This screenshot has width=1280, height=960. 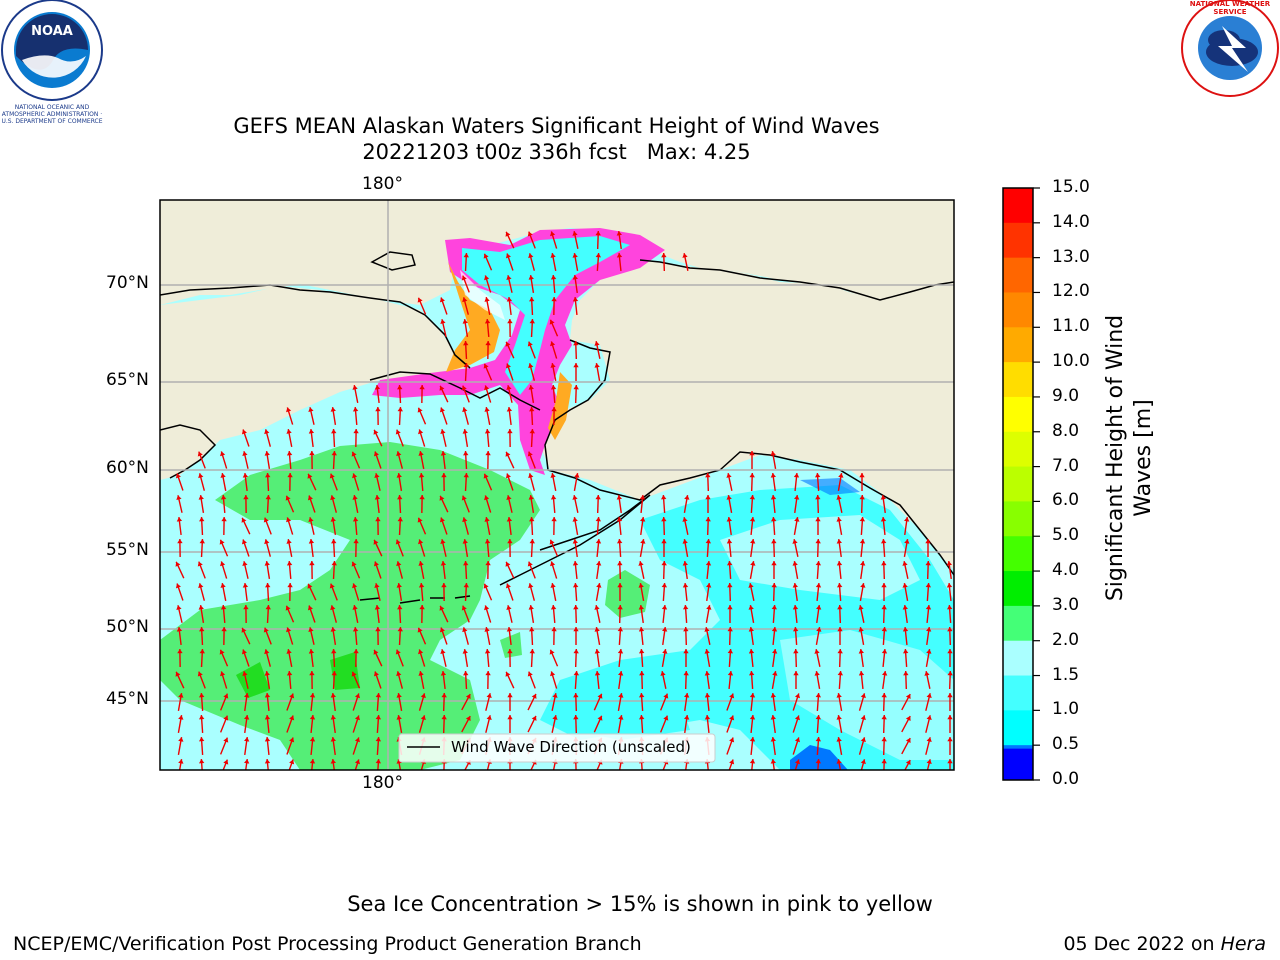 What do you see at coordinates (1066, 709) in the screenshot?
I see `colorbar-tick-label: 1.0` at bounding box center [1066, 709].